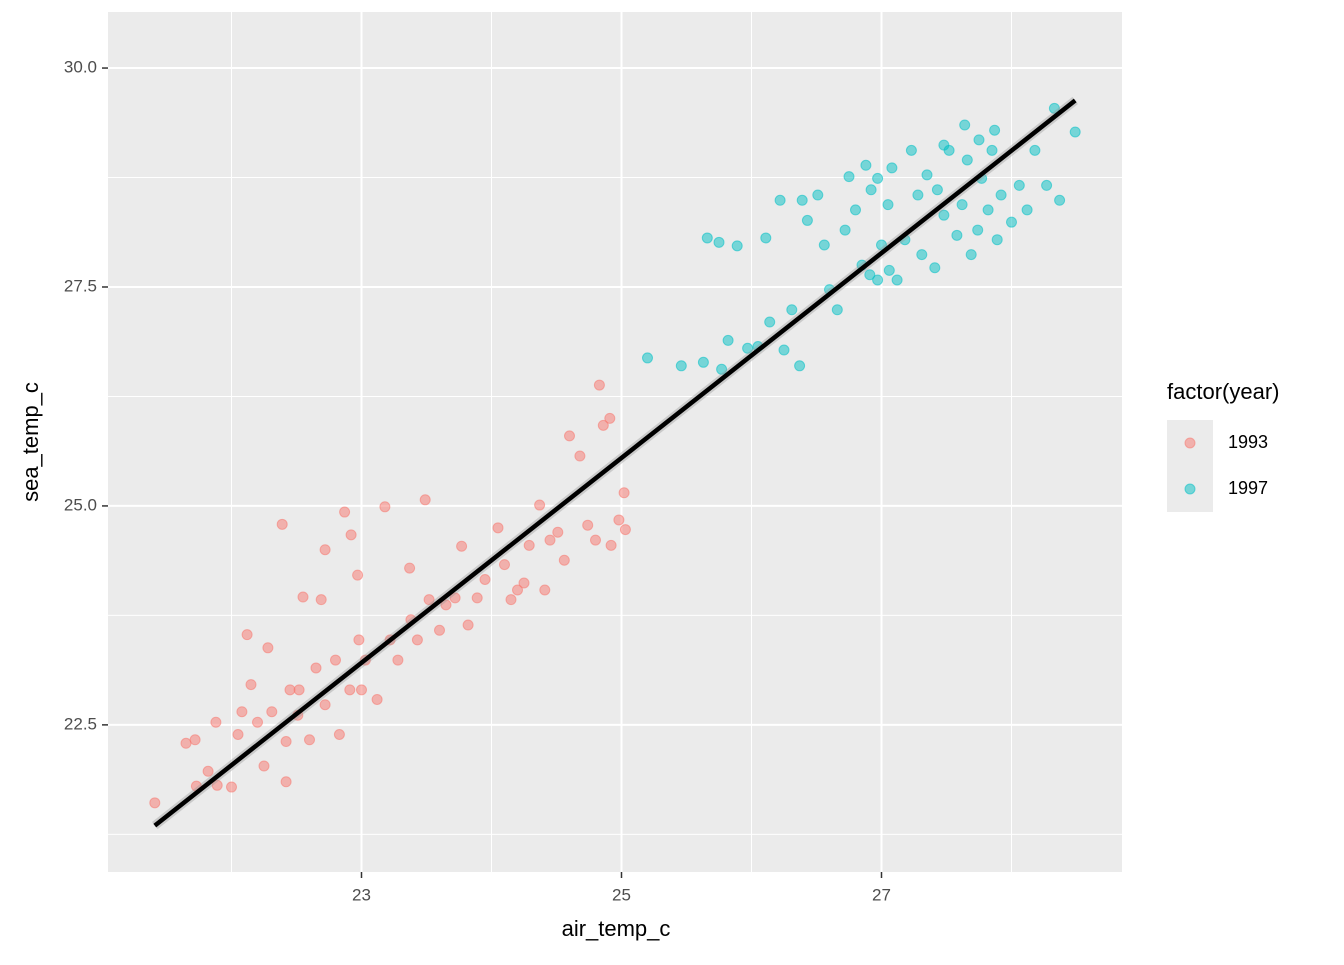 The image size is (1344, 965). Describe the element at coordinates (1223, 391) in the screenshot. I see `legend-title: factor(year)` at that location.